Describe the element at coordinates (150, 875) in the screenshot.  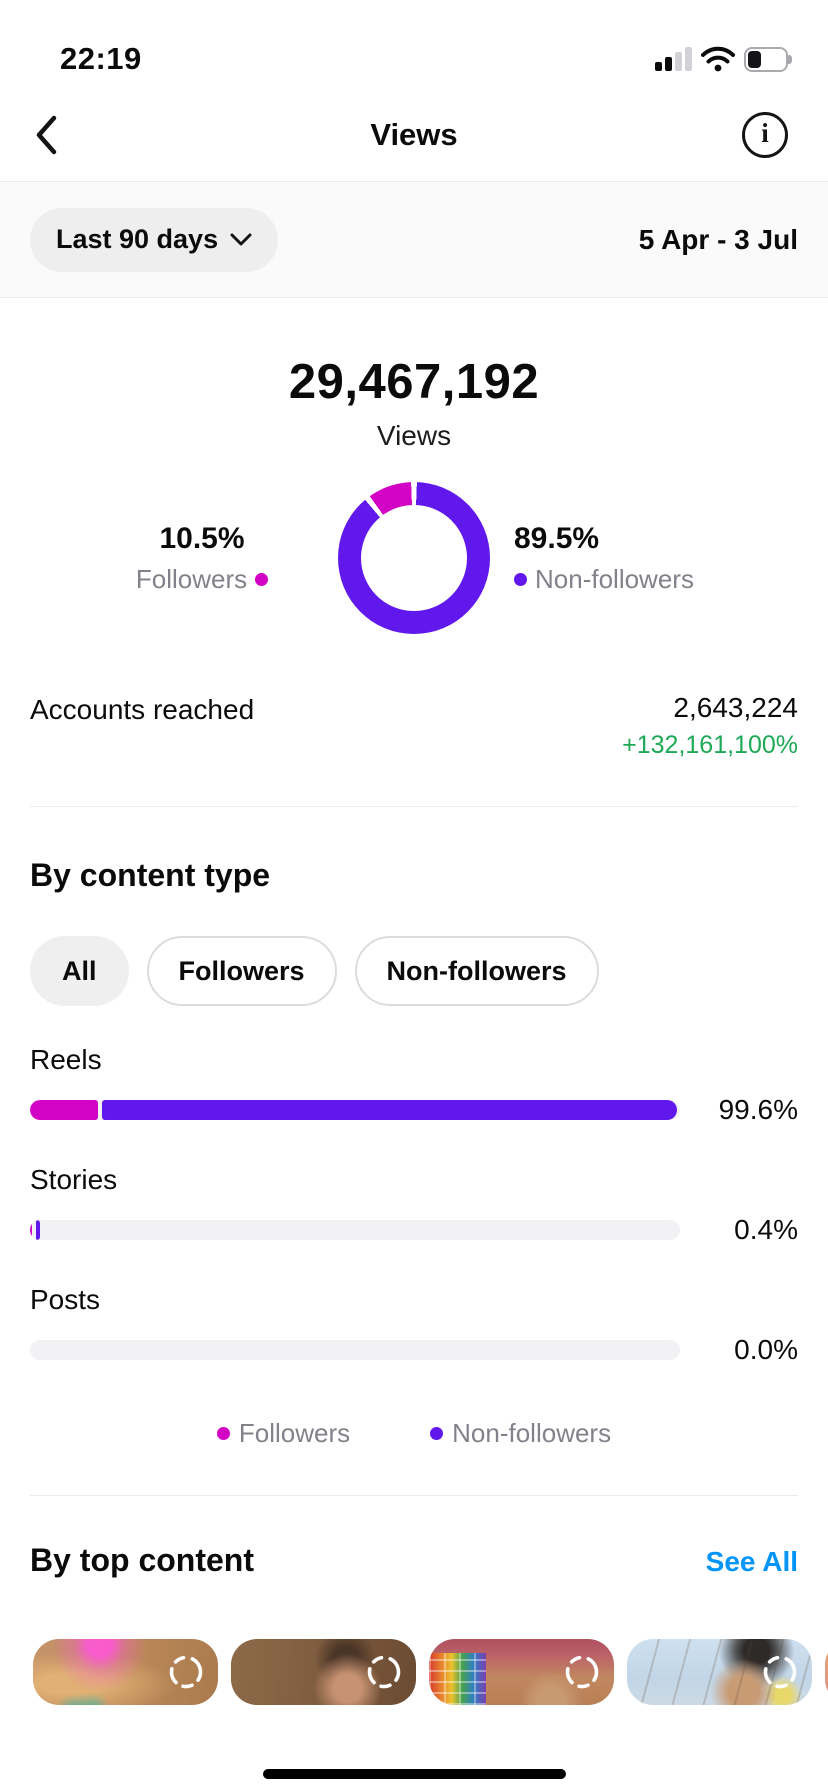
I see `by-content-type-title: By content type` at that location.